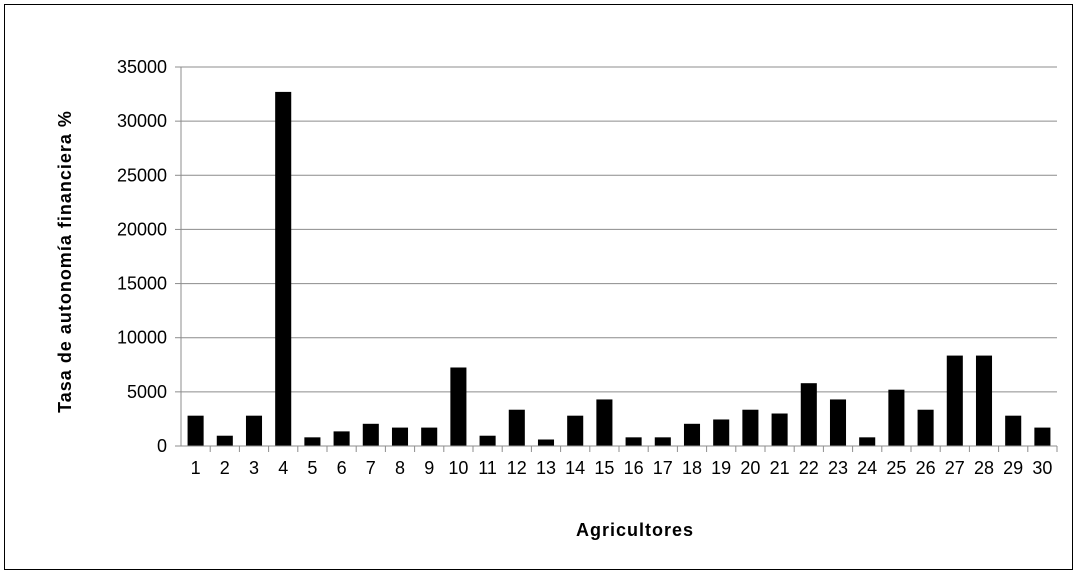 This screenshot has height=576, width=1079. I want to click on y-tick-label: 25000, so click(142, 175).